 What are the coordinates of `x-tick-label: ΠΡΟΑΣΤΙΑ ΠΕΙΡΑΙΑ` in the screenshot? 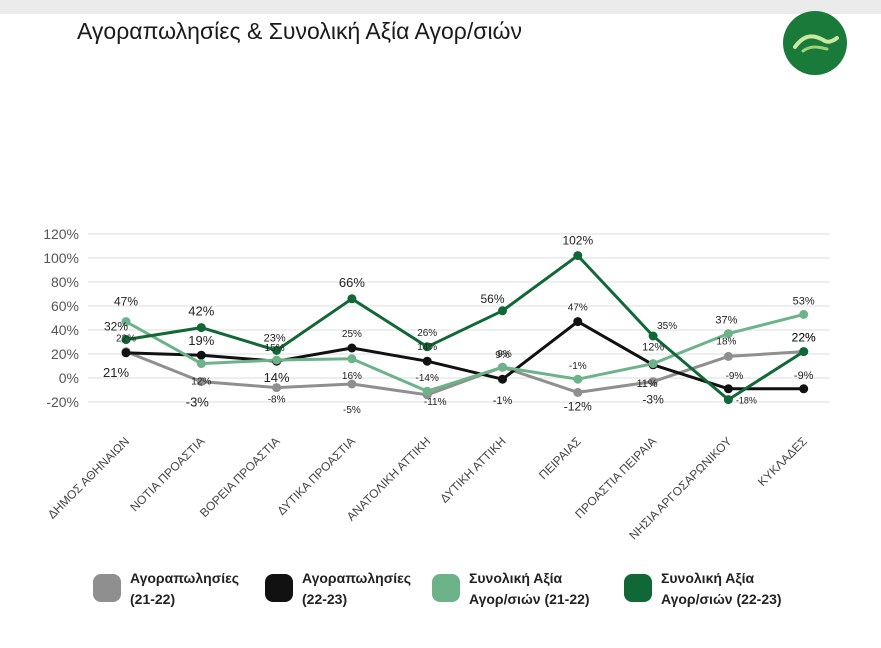 It's located at (615, 477).